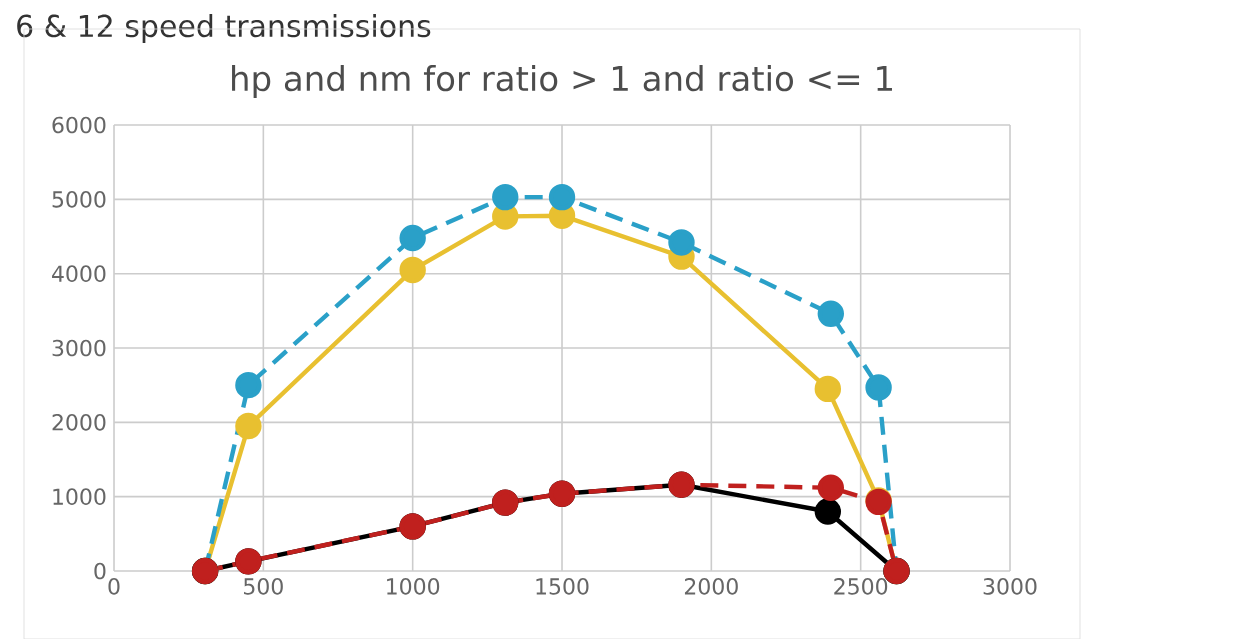 The width and height of the screenshot is (1245, 639). I want to click on x-tick-label: 2500, so click(861, 586).